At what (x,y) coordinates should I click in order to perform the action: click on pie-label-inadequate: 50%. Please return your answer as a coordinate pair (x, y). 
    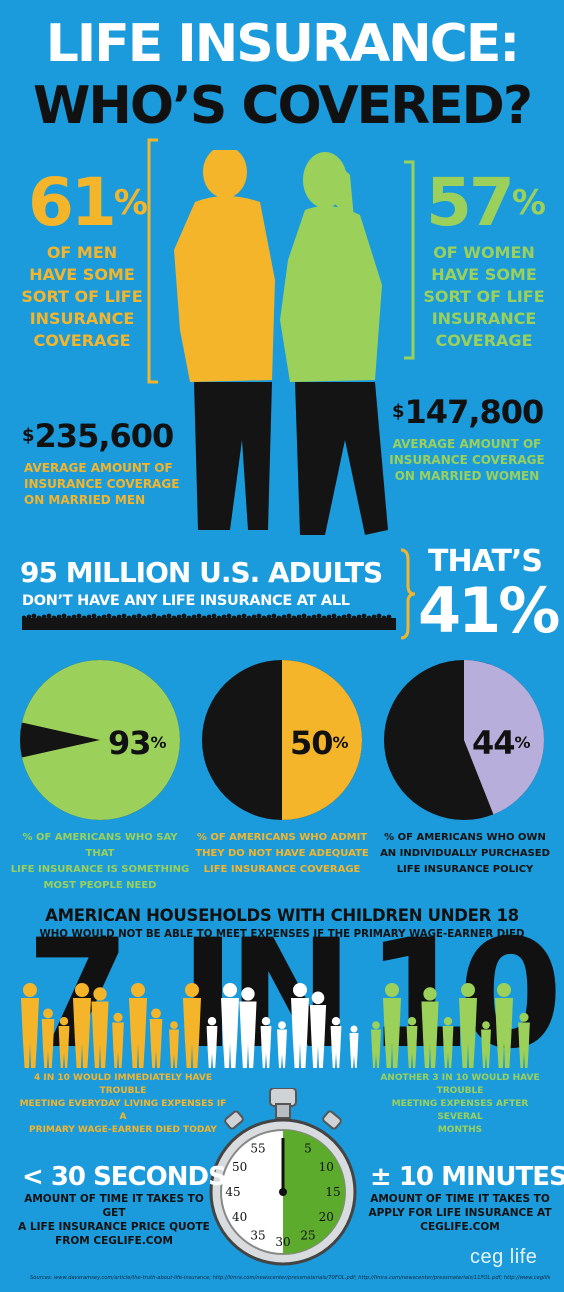
    Looking at the image, I should click on (319, 746).